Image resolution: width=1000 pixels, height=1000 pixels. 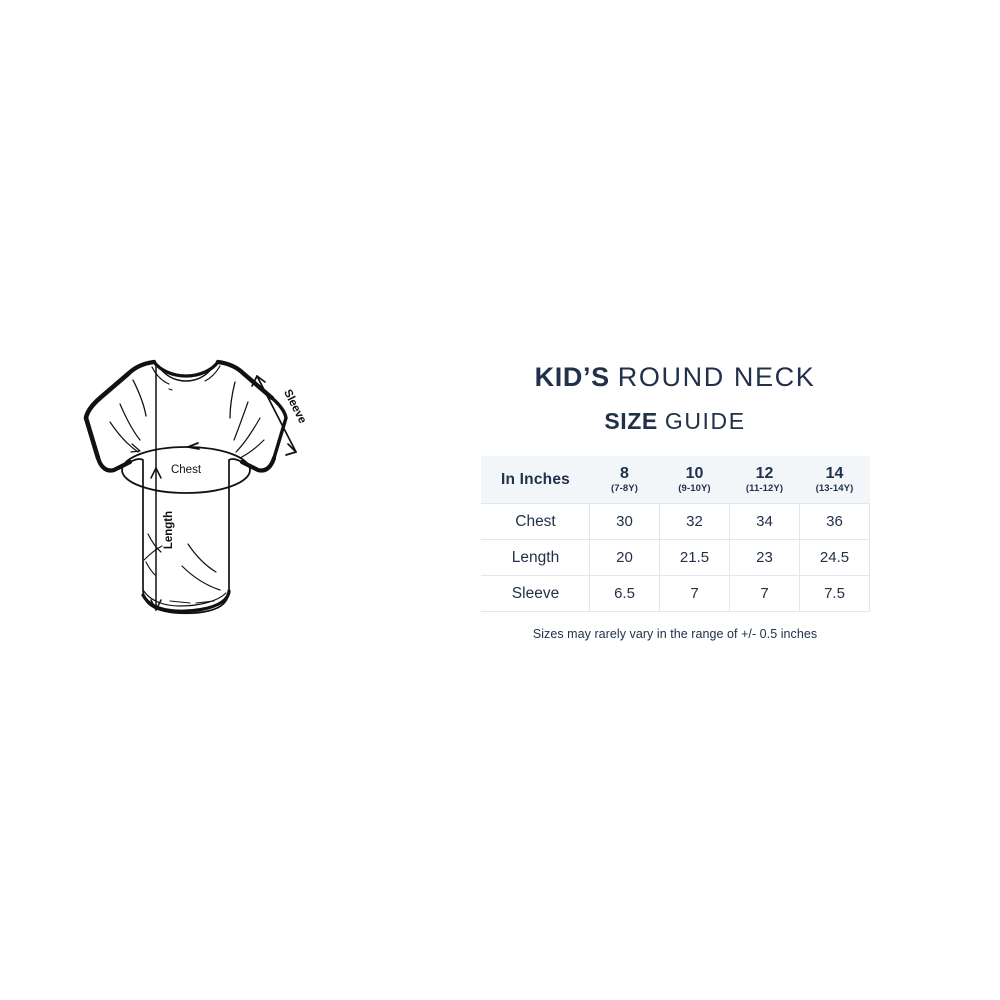 What do you see at coordinates (291, 449) in the screenshot?
I see `sleeve-arrowhead-bottom` at bounding box center [291, 449].